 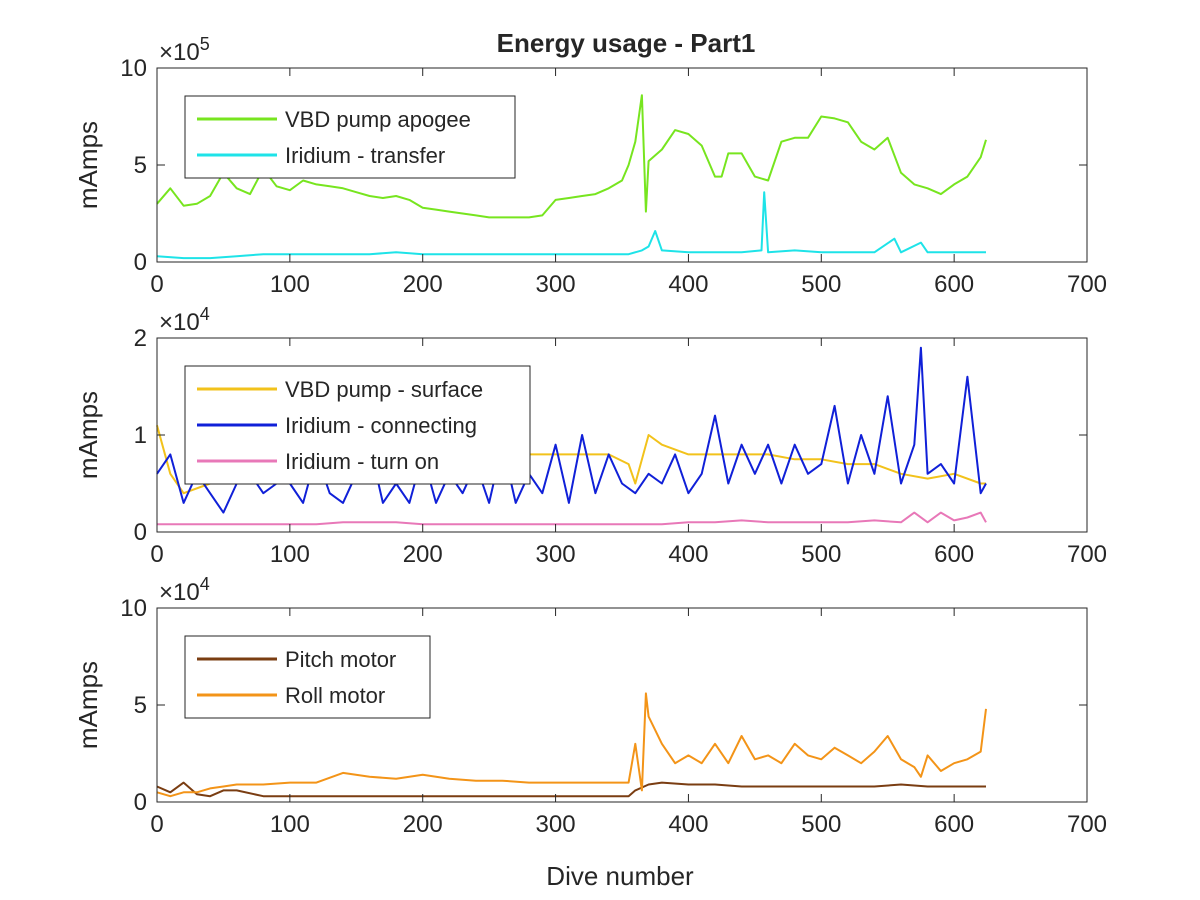 I want to click on legend: Pitch motor Roll motor, so click(x=307, y=677).